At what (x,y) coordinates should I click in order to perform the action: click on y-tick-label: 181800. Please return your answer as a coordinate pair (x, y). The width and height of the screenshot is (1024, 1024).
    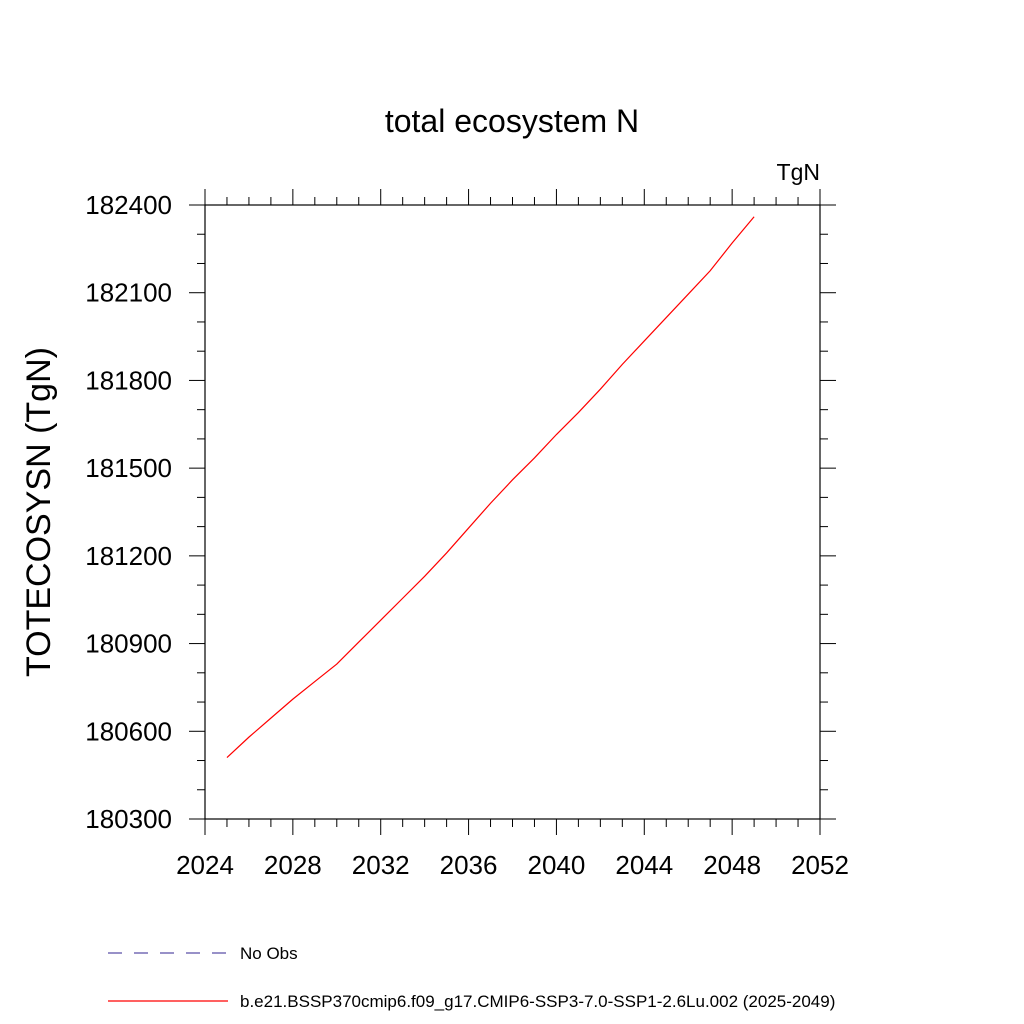
    Looking at the image, I should click on (128, 380).